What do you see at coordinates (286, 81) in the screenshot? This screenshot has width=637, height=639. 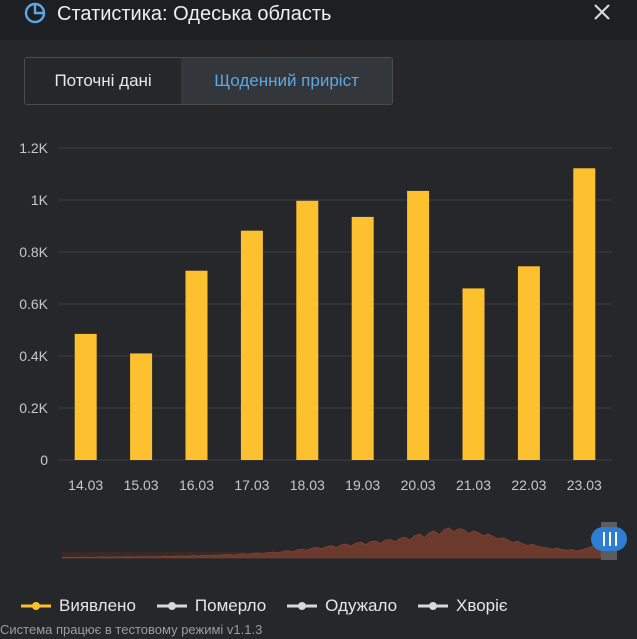 I see `tab-daily-growth: Щоденний приріст` at bounding box center [286, 81].